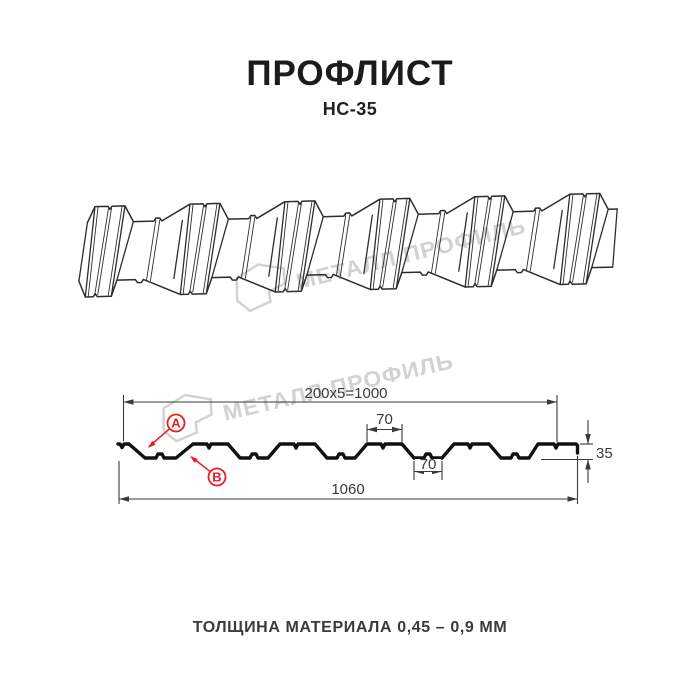 Image resolution: width=700 pixels, height=700 pixels. Describe the element at coordinates (346, 393) in the screenshot. I see `dim-pitch-label: 200x5=1000` at that location.